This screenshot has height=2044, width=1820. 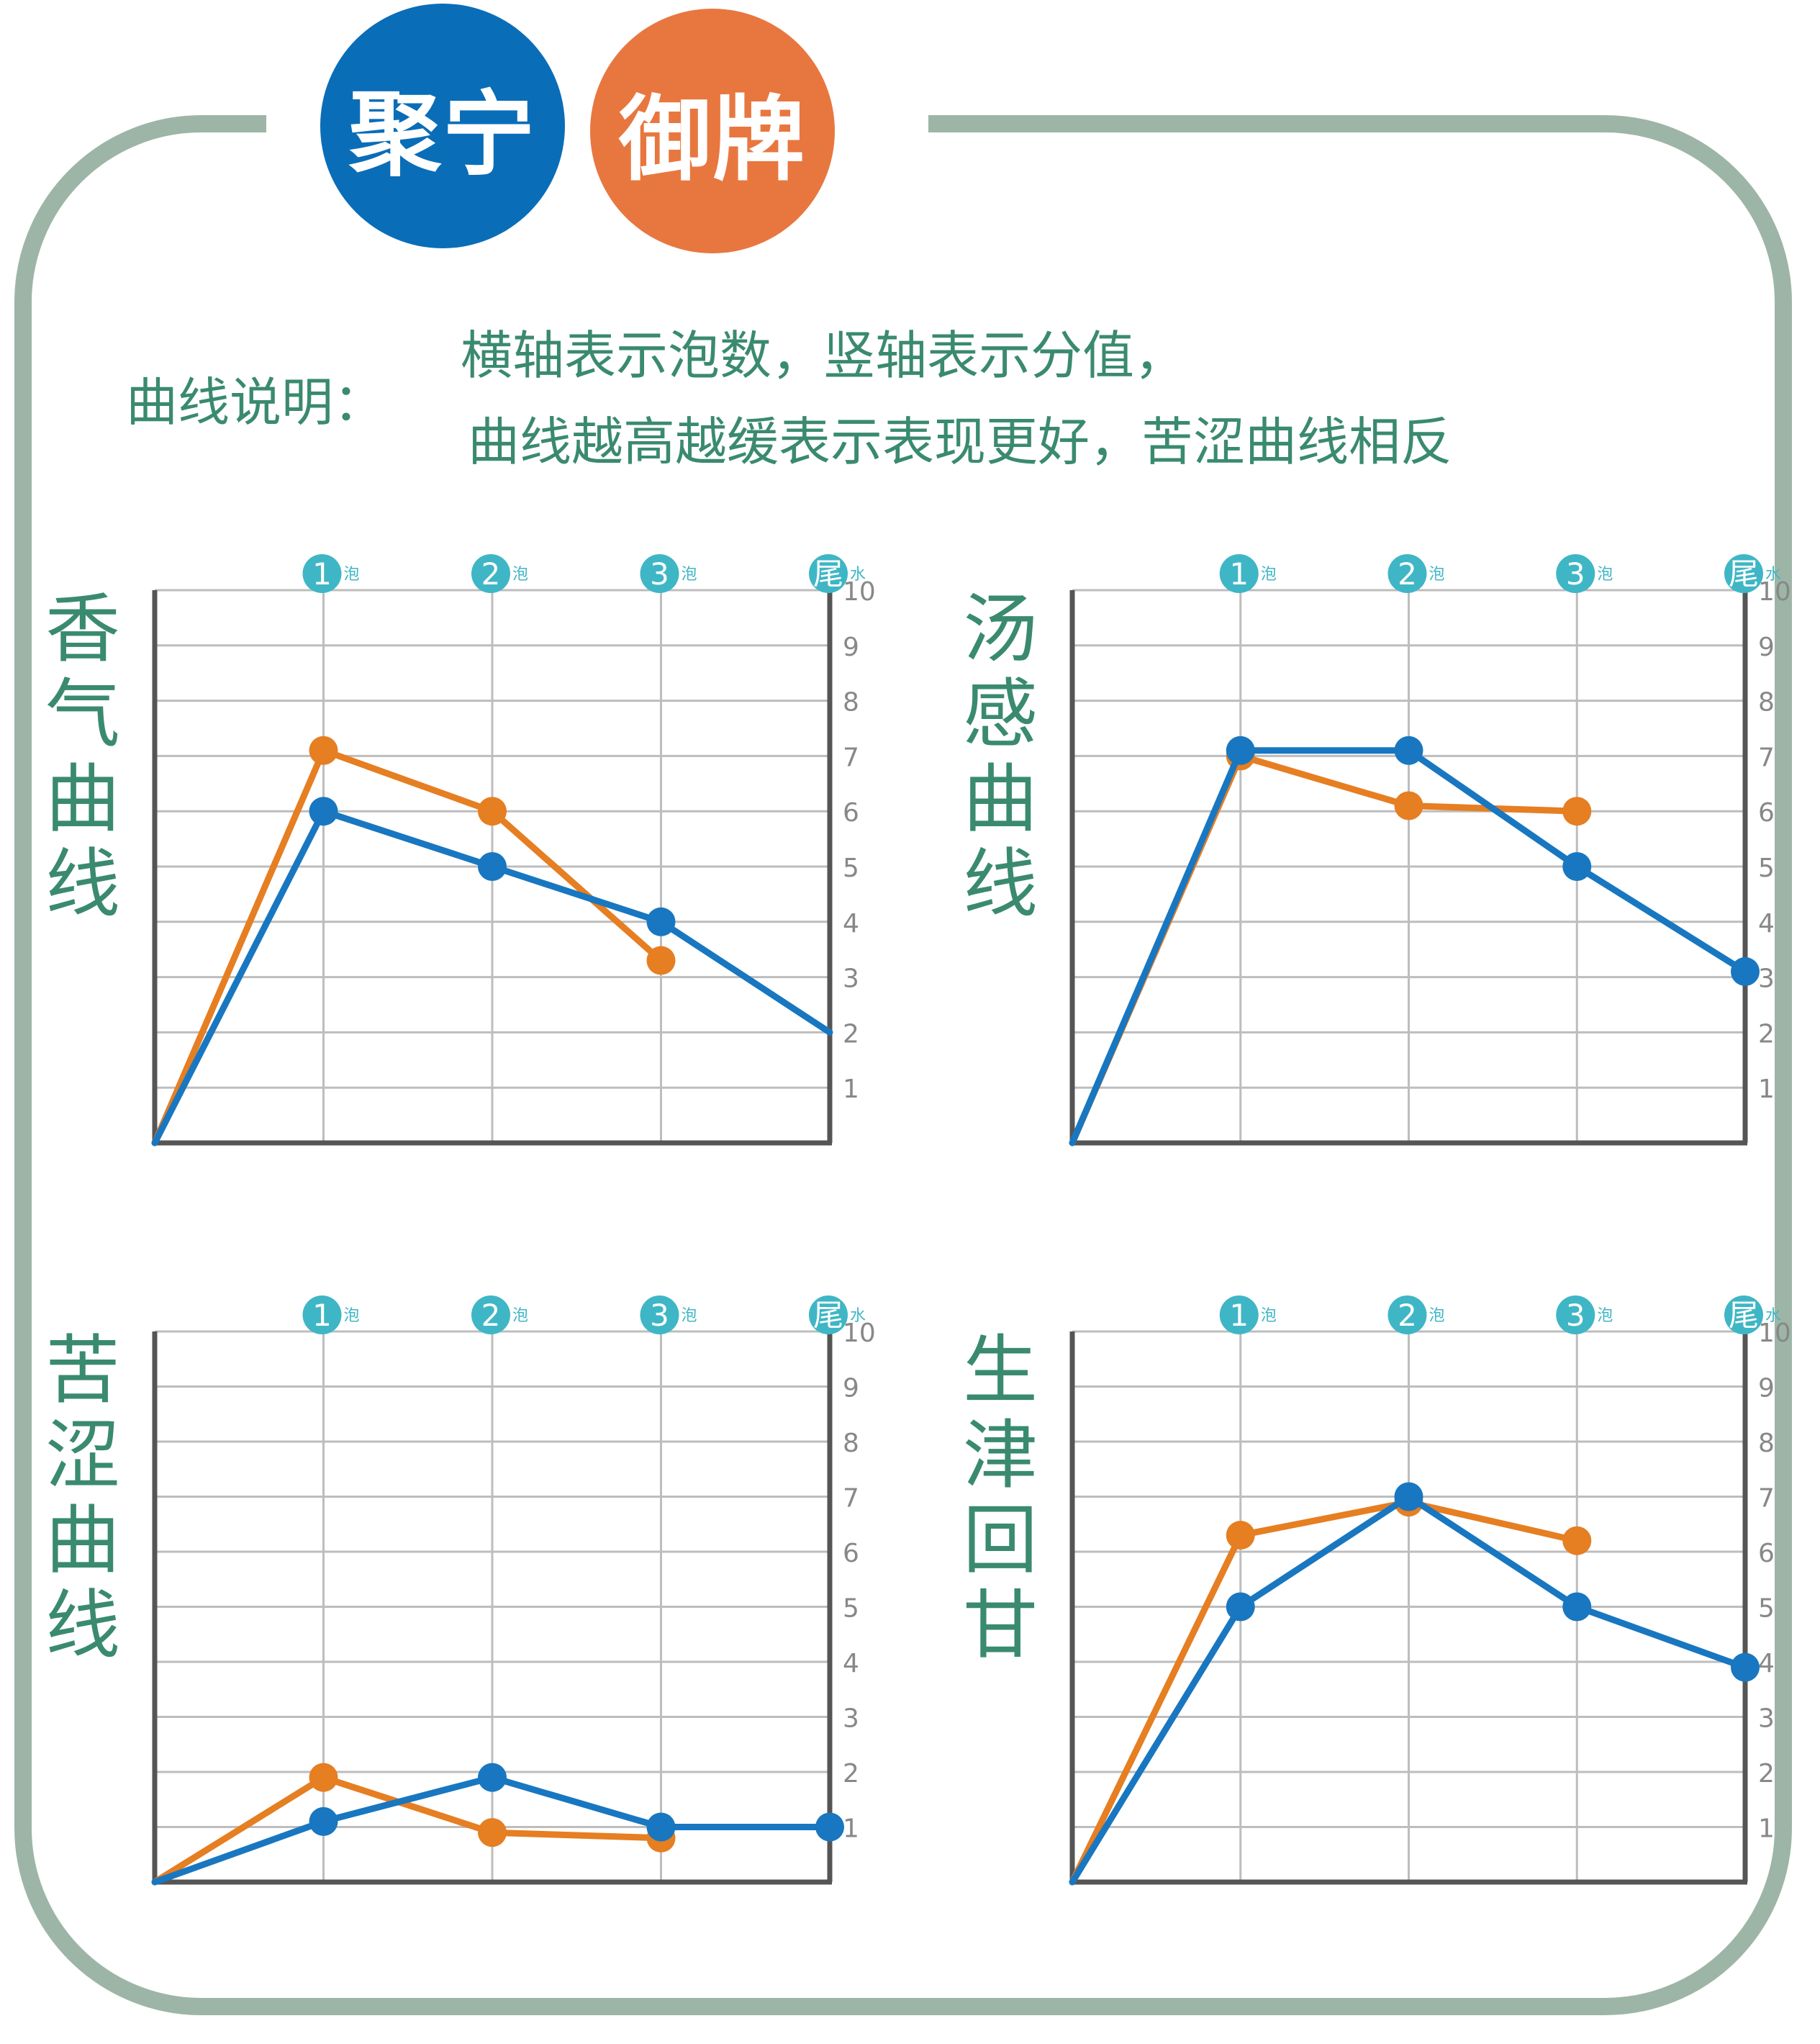 I want to click on chart-3-ytick-label: 6, so click(x=1766, y=1554).